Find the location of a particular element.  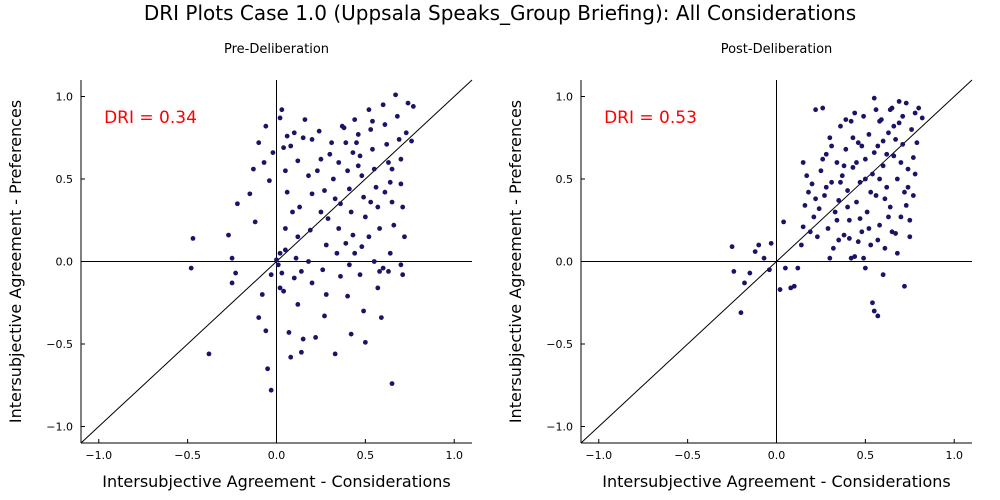

x-tick-label: 0.0 is located at coordinates (777, 455).